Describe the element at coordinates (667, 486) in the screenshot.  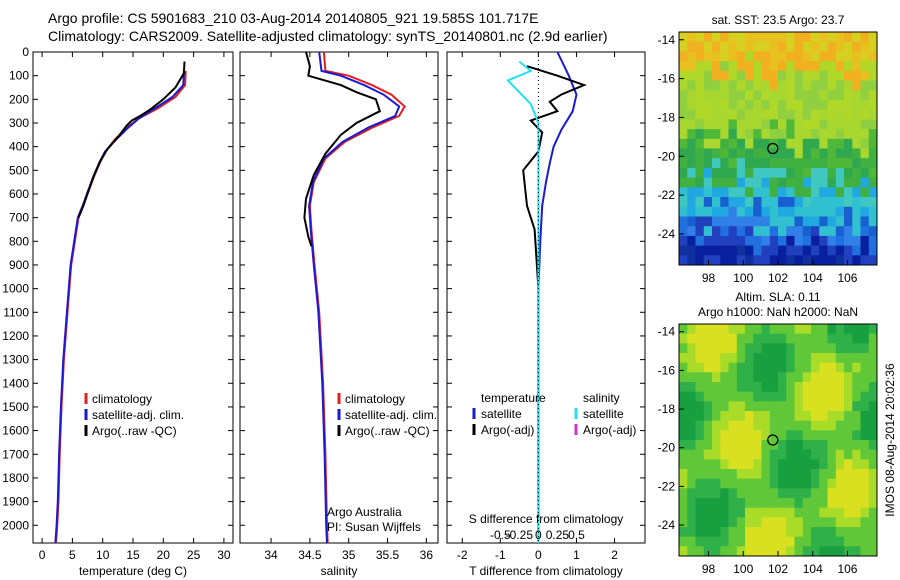
I see `map-y-tick-label: -22` at that location.